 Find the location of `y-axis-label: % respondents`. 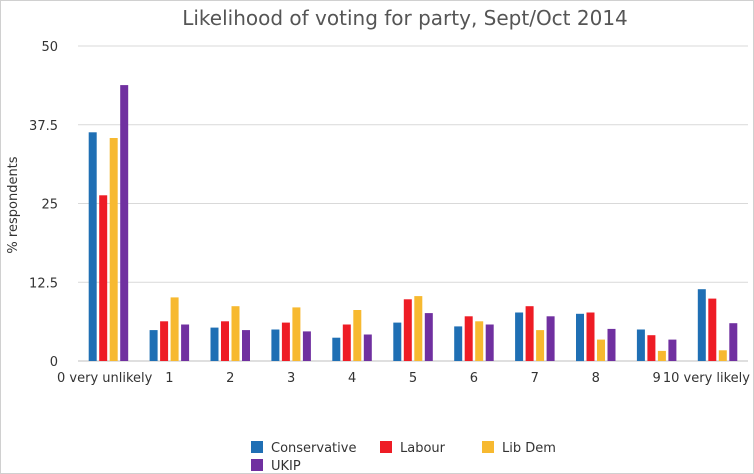

y-axis-label: % respondents is located at coordinates (13, 204).